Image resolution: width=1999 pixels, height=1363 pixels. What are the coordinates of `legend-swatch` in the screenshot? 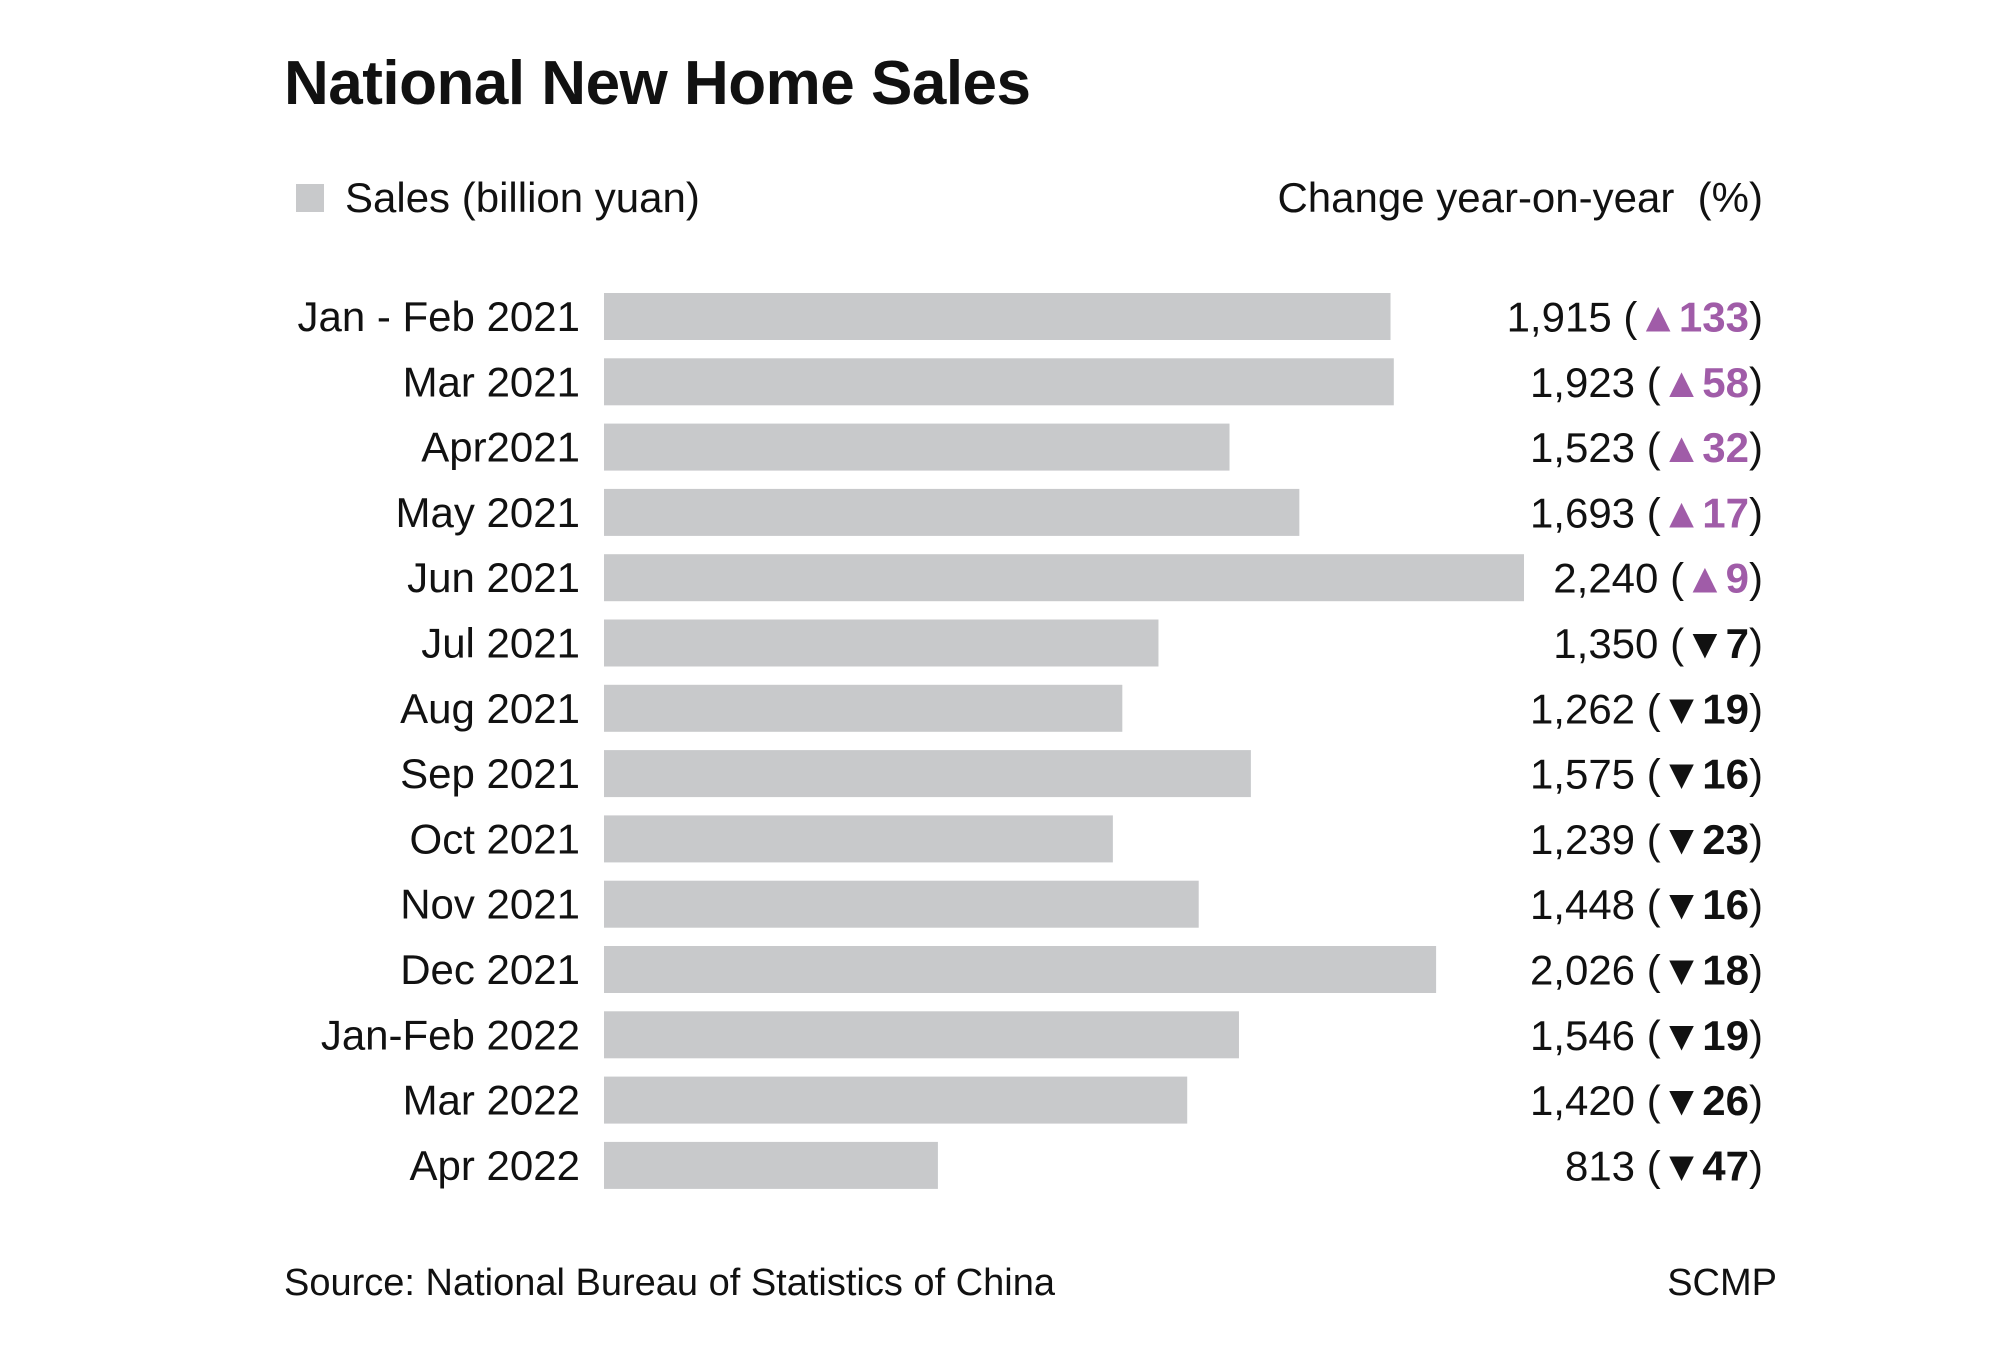 It's located at (310, 198).